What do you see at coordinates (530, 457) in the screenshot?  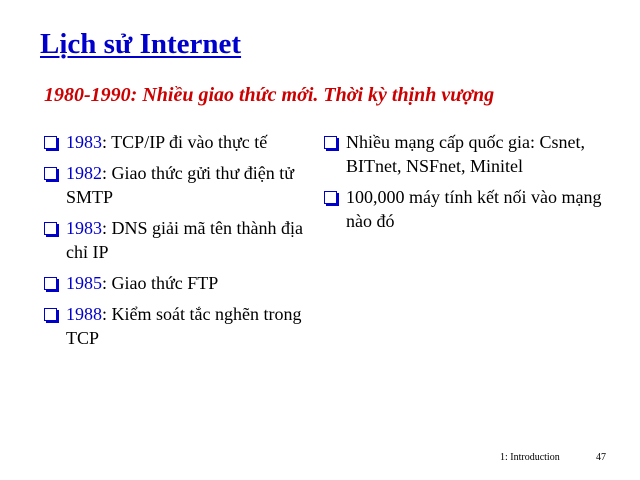 I see `footer-section-label: 1: Introduction` at bounding box center [530, 457].